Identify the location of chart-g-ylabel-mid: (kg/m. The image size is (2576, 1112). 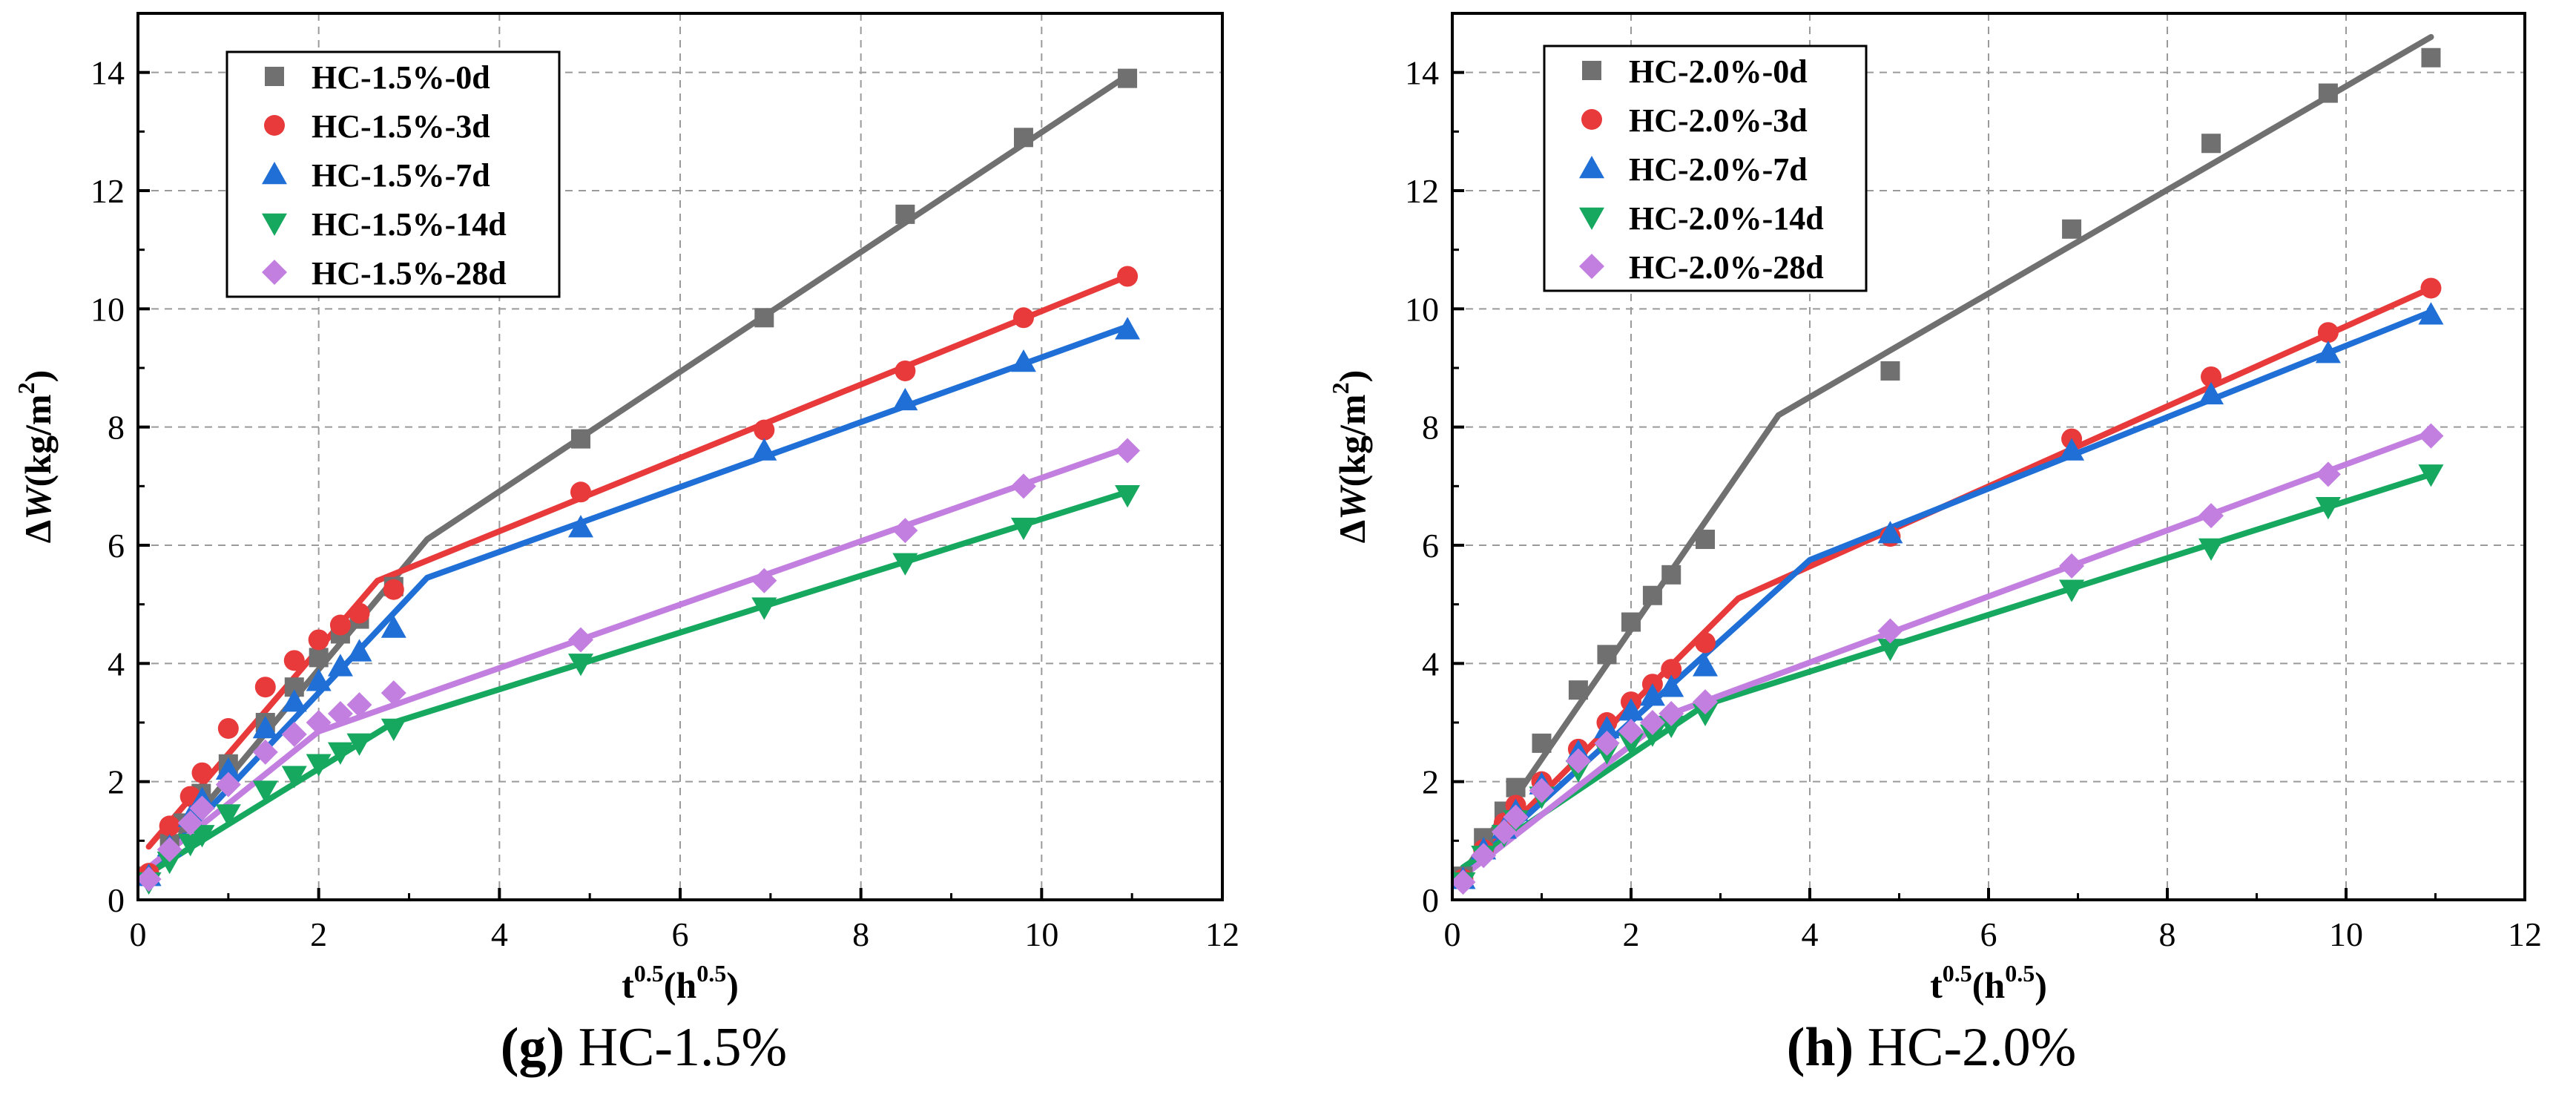
(38, 440).